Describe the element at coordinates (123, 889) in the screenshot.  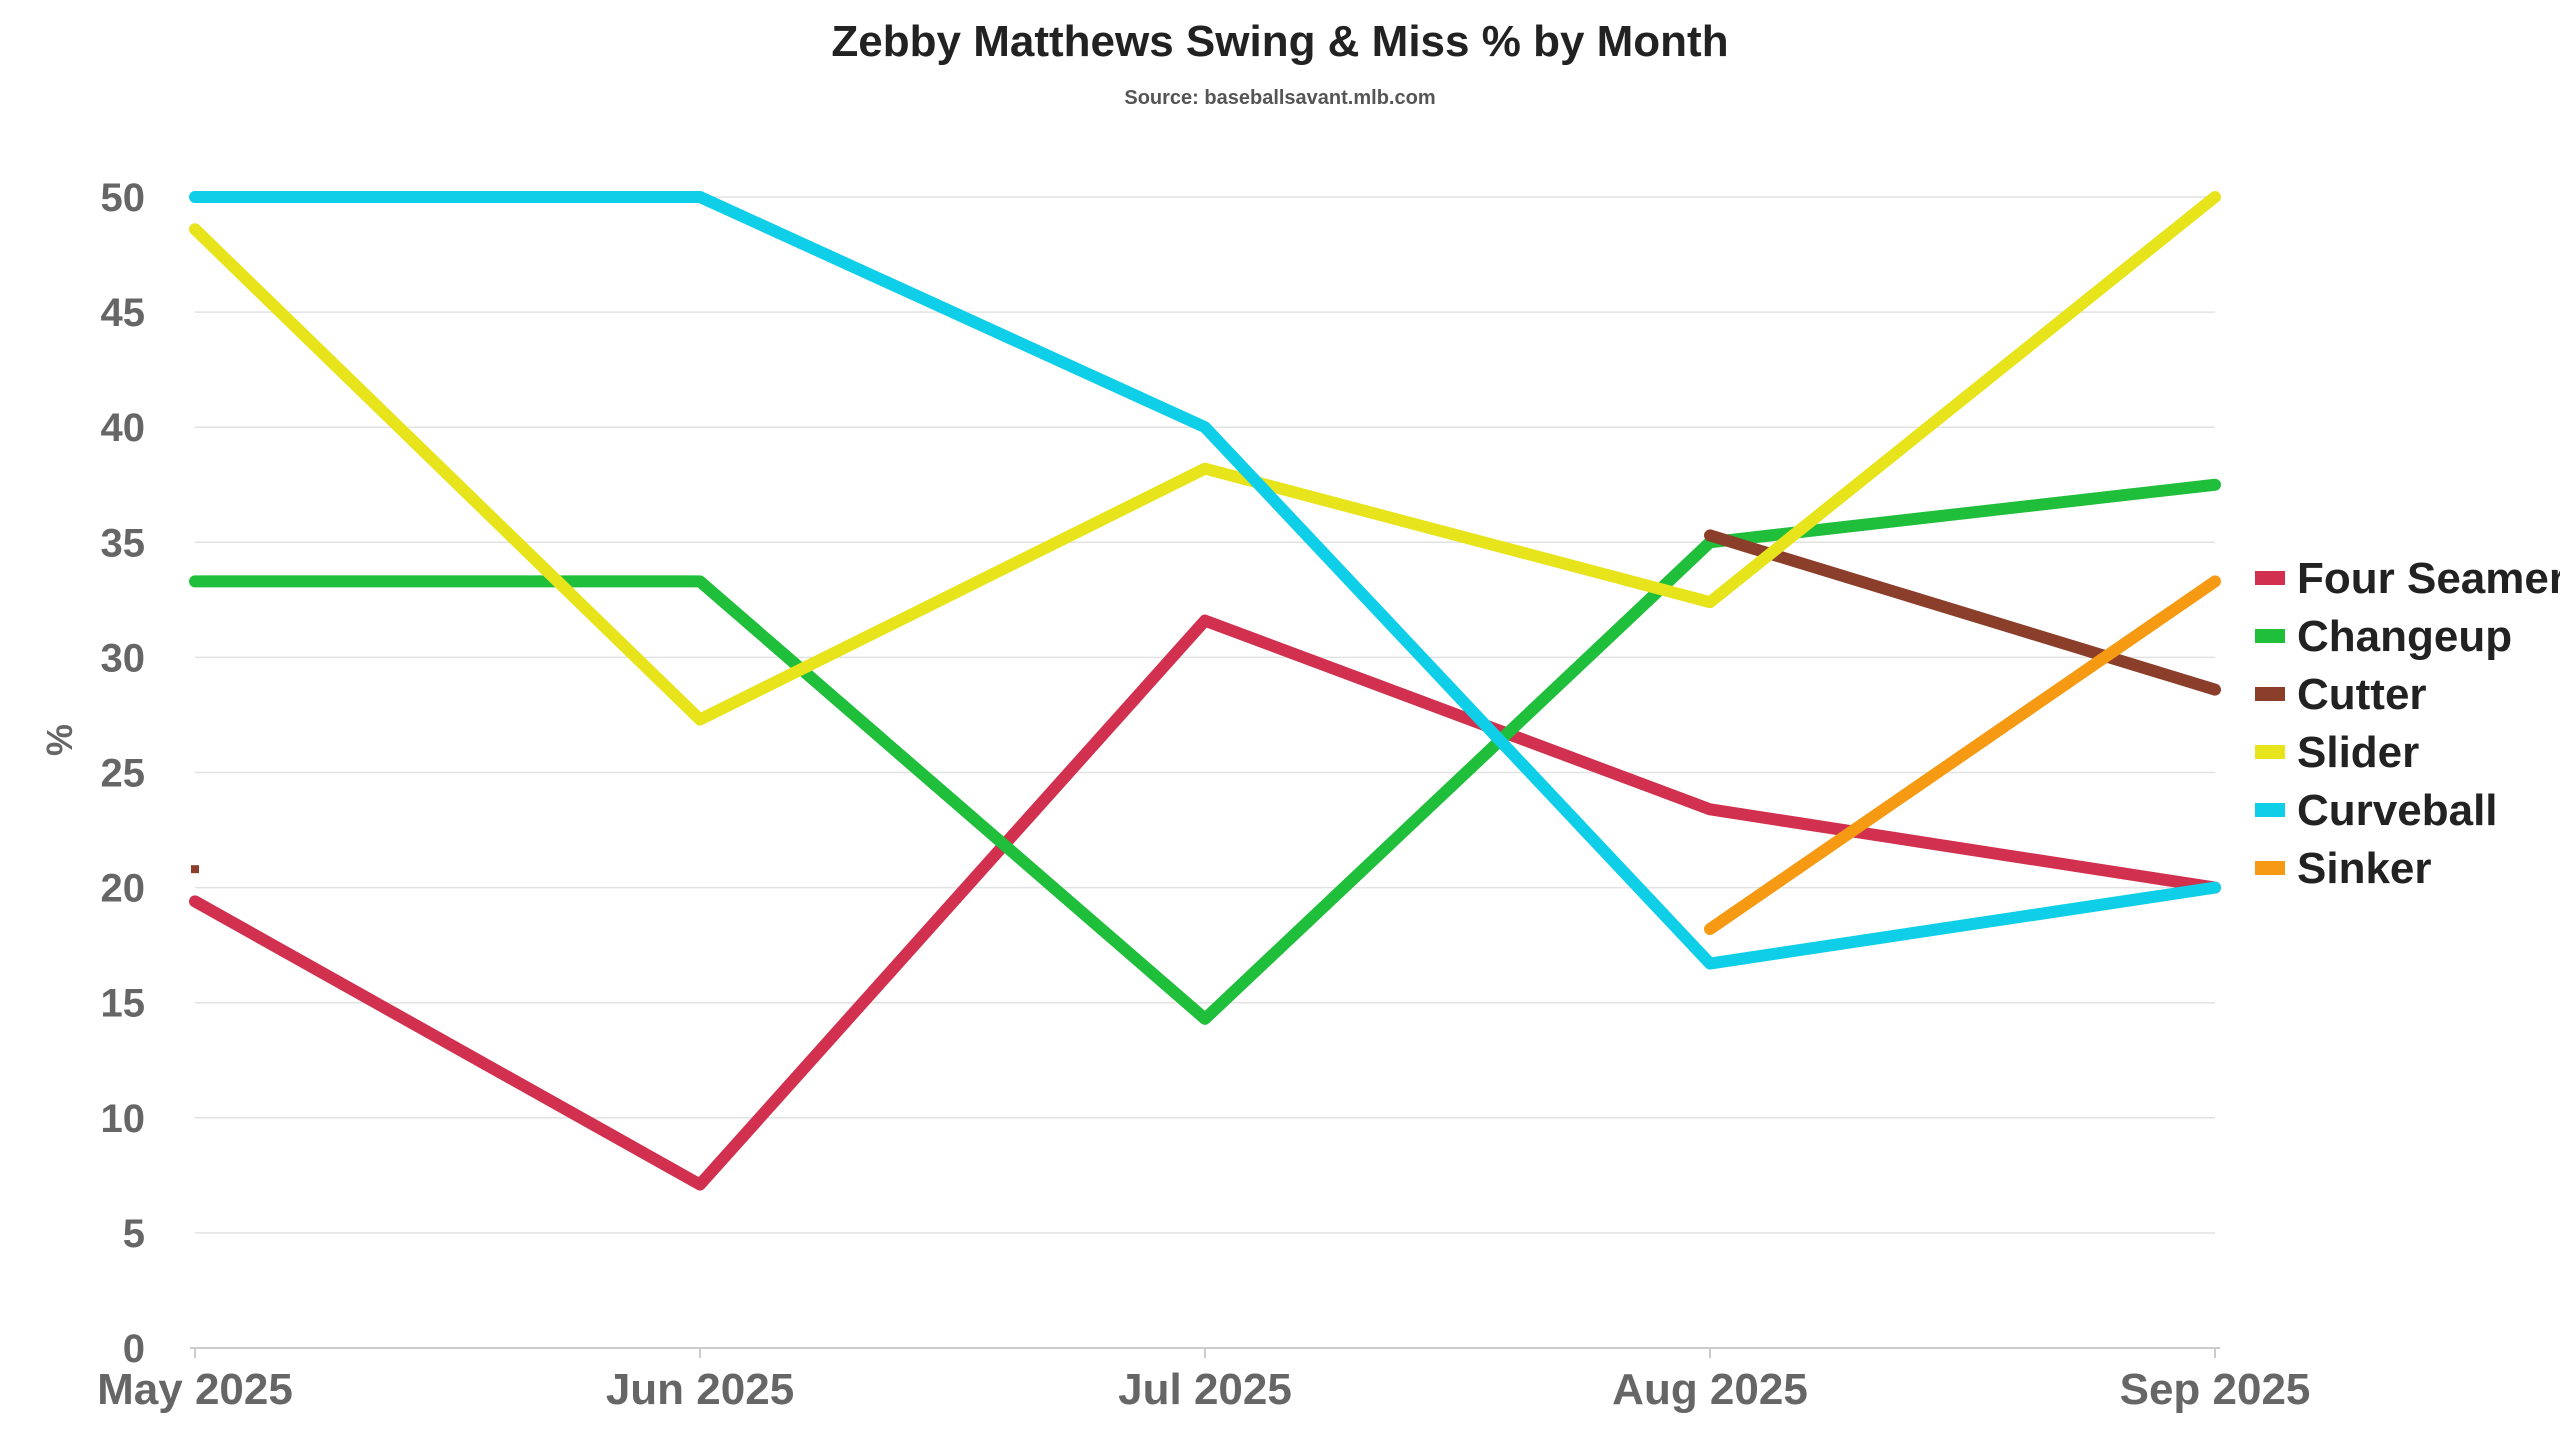
I see `y-tick-label: 20` at that location.